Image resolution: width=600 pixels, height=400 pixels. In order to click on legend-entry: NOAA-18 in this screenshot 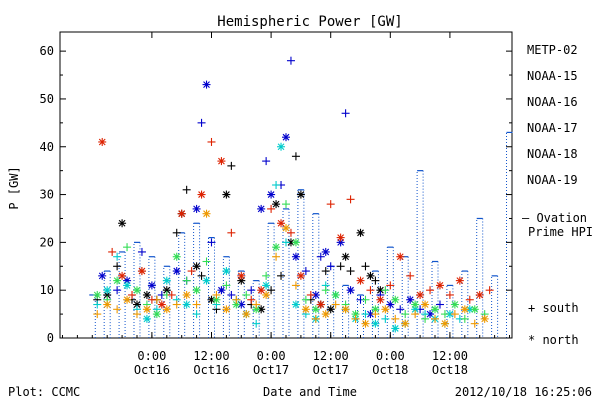, I will do `click(552, 154)`.